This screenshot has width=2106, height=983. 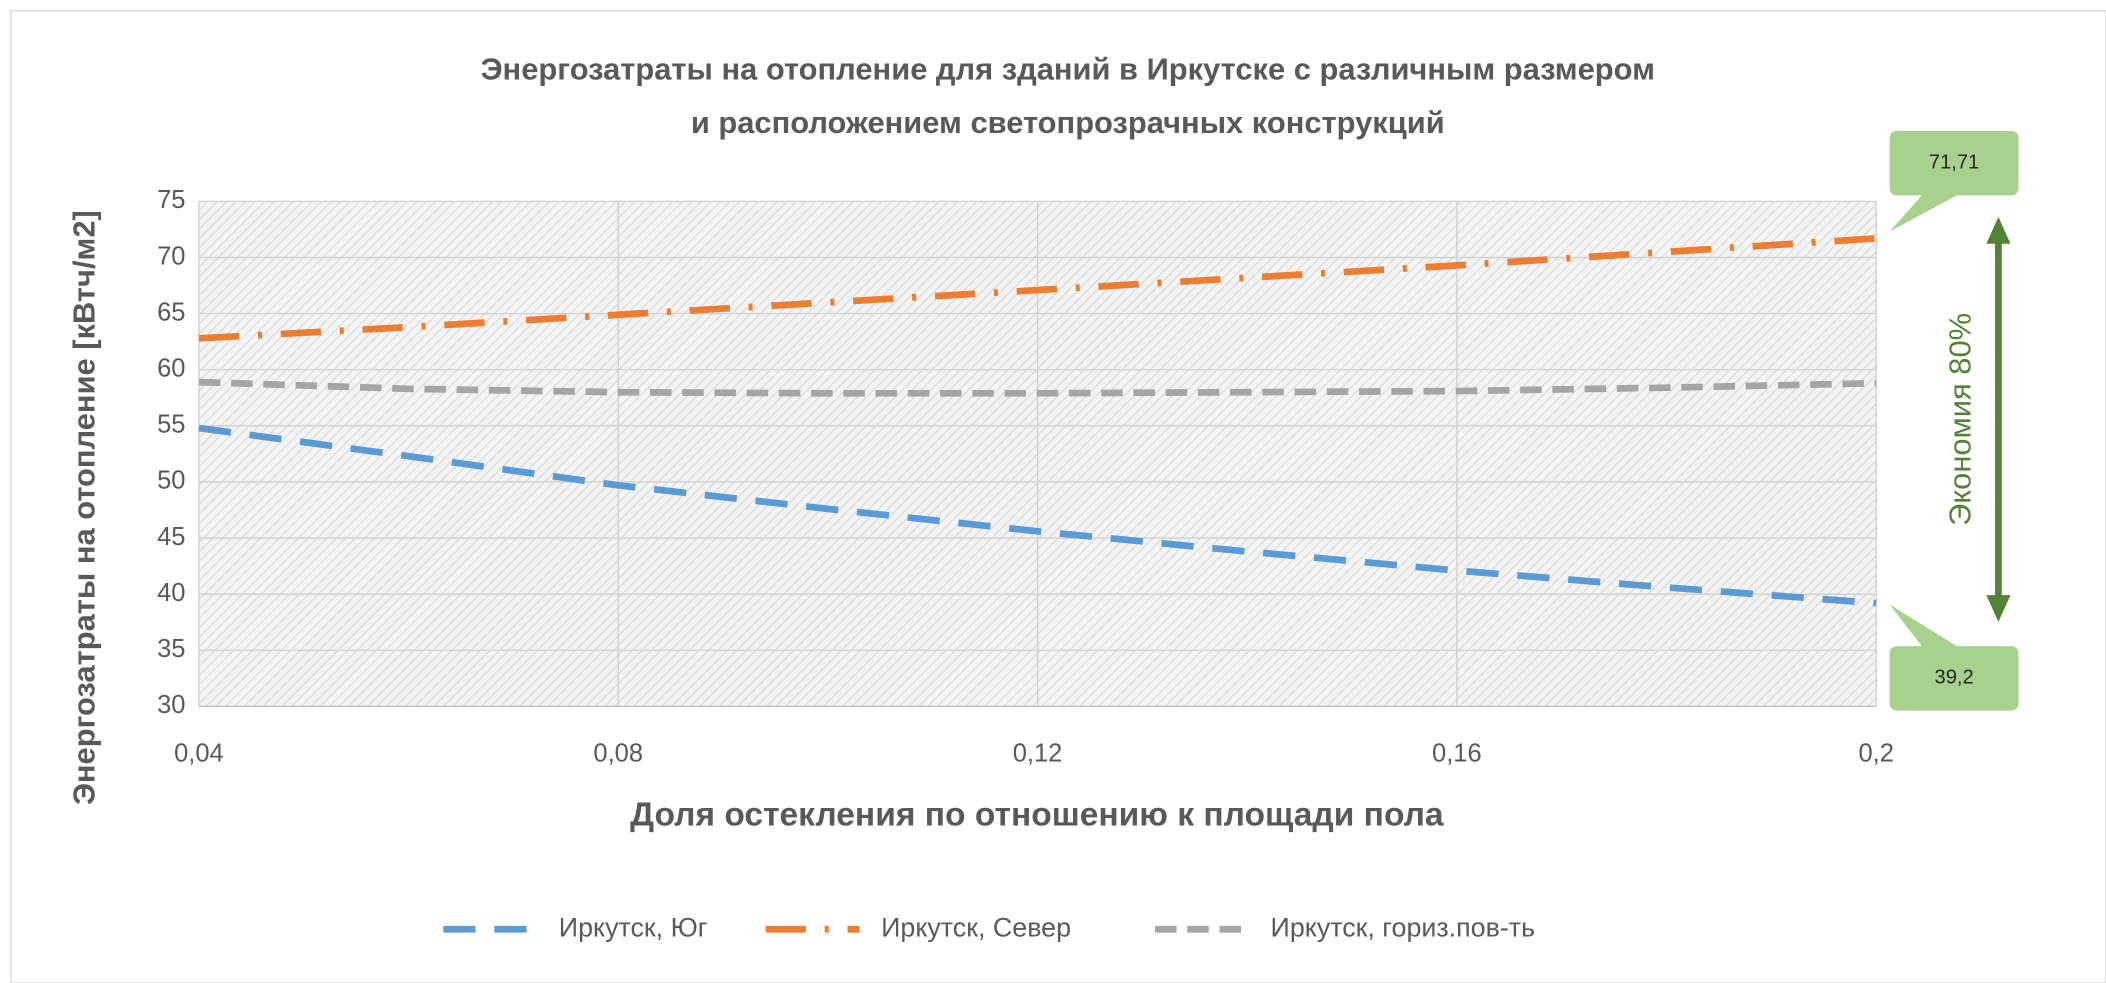 What do you see at coordinates (1959, 419) in the screenshot?
I see `annotation: Экономия 80%` at bounding box center [1959, 419].